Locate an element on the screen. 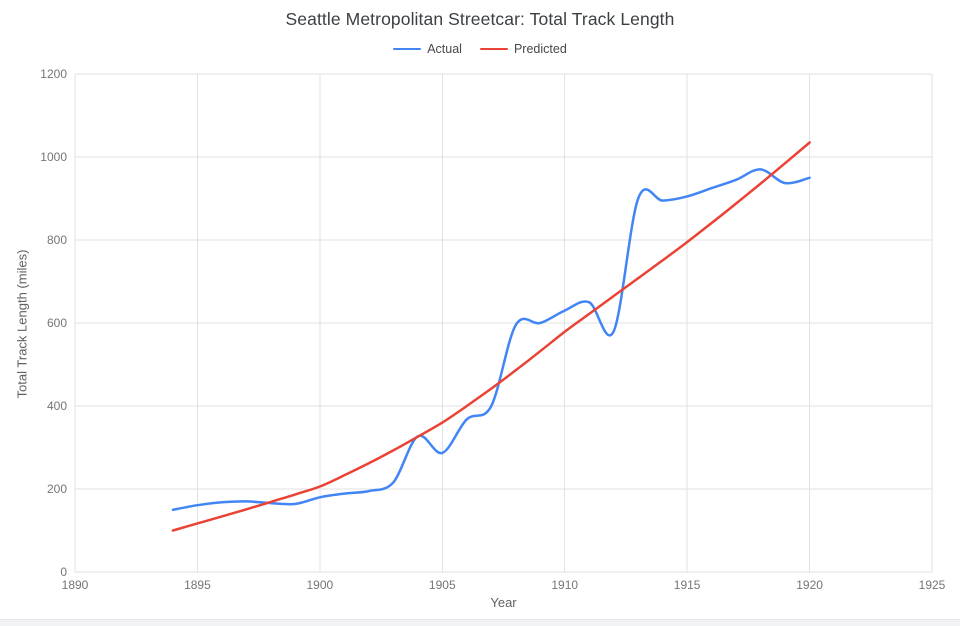  predicted-line-swatch-icon is located at coordinates (493, 49).